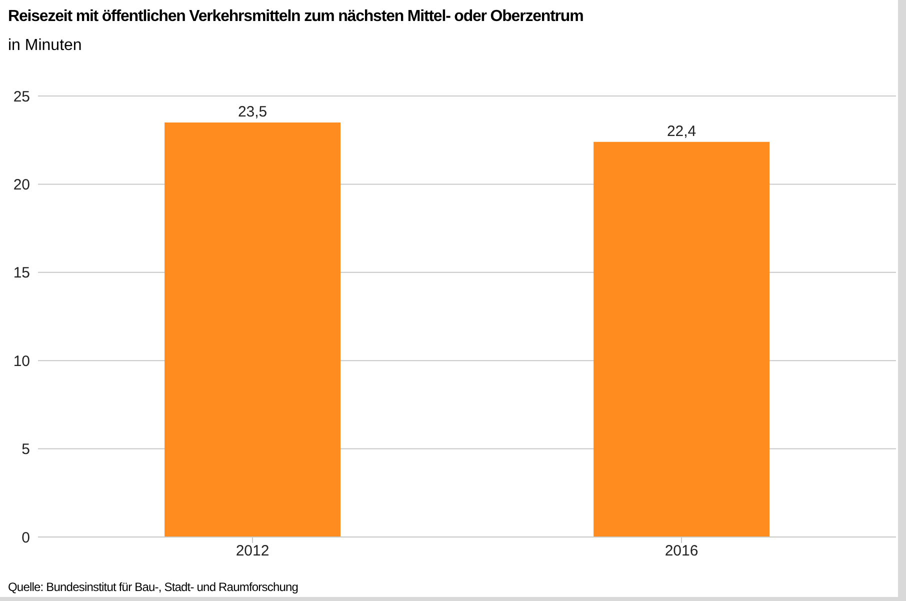 The image size is (906, 601). What do you see at coordinates (296, 17) in the screenshot?
I see `chart-title: Reisezeit mit öffentlichen Verkehrsmitteln zum nächsten Mittel- oder Oberzentrum` at bounding box center [296, 17].